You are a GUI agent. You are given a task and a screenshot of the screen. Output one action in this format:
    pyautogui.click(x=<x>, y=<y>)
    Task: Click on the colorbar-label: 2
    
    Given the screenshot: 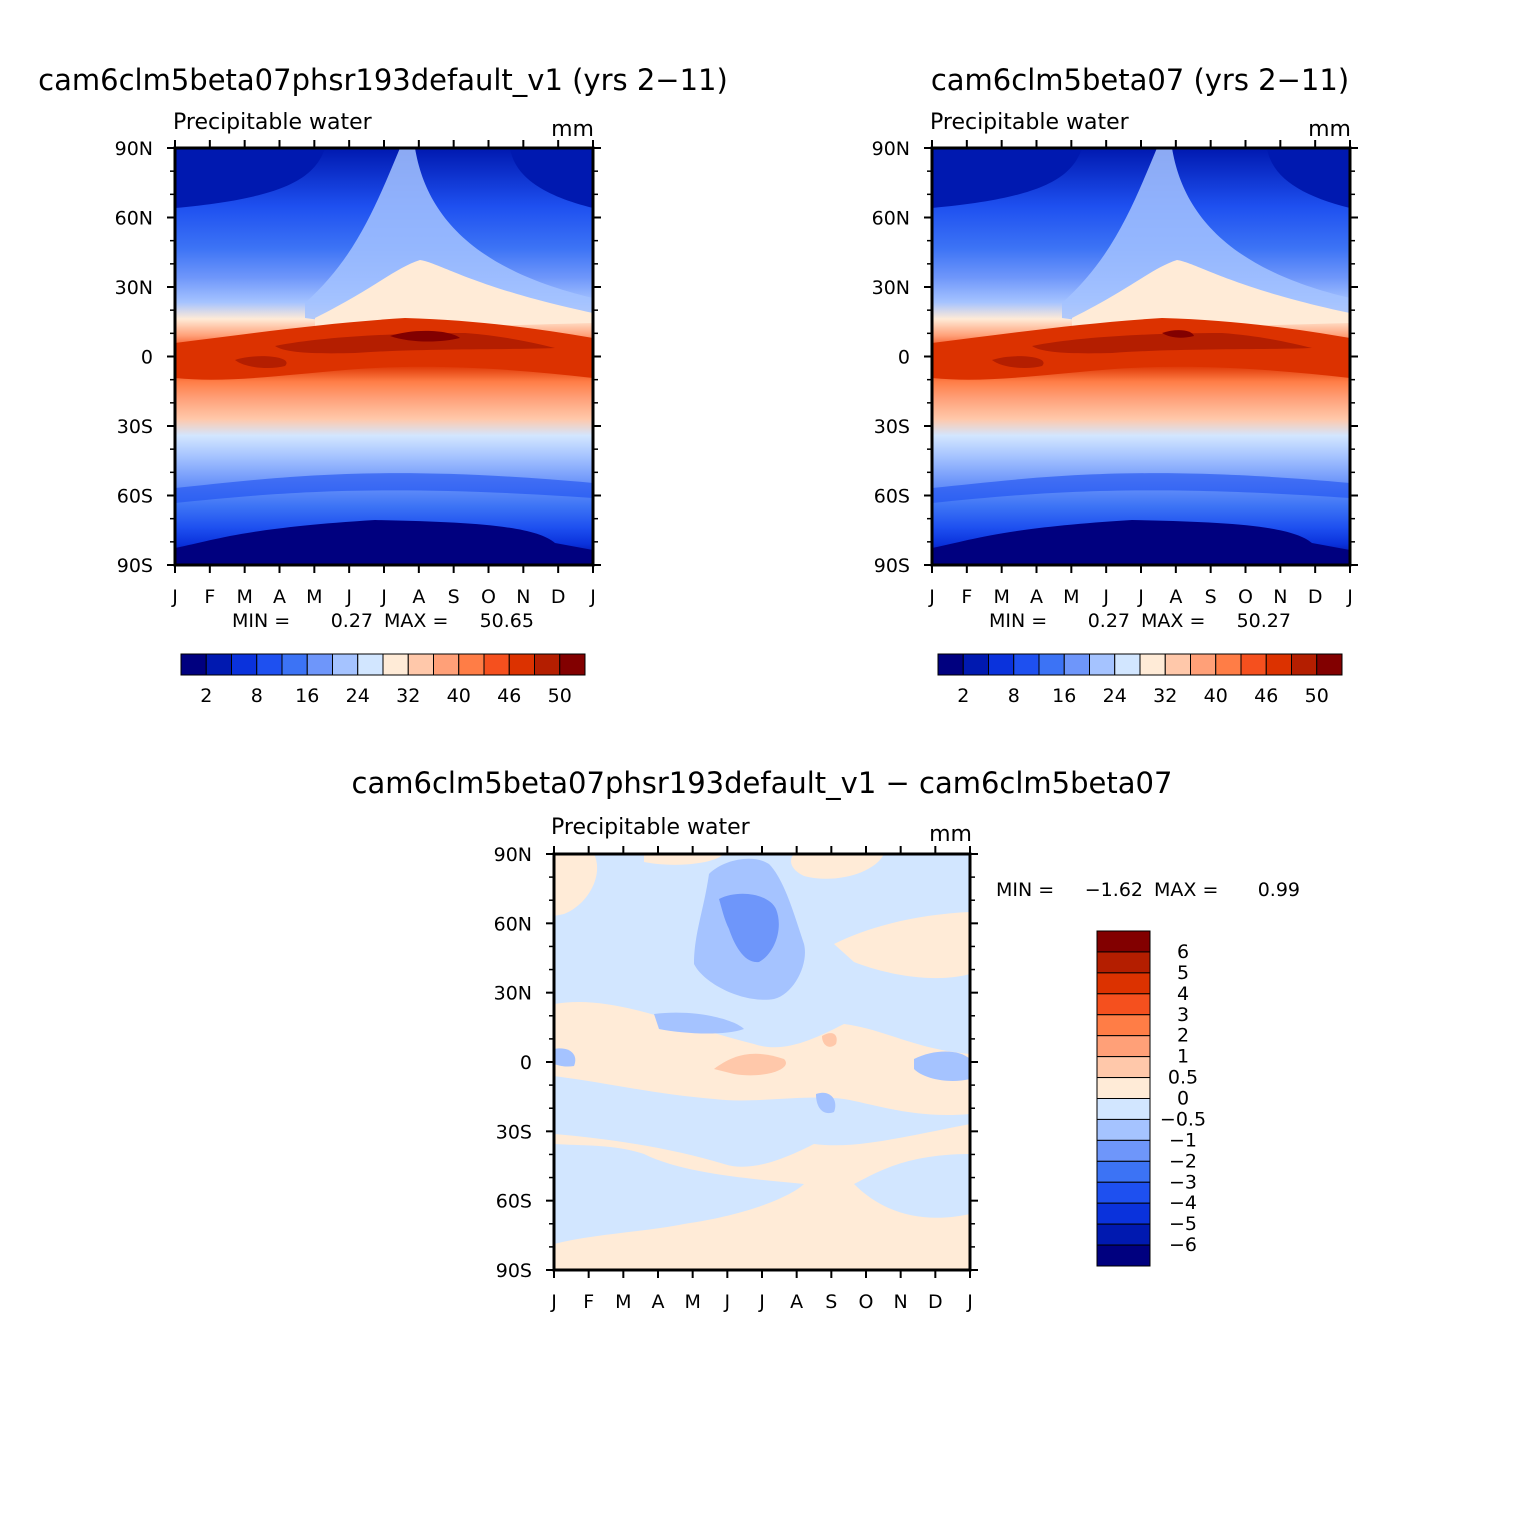 What is the action you would take?
    pyautogui.click(x=1183, y=1036)
    